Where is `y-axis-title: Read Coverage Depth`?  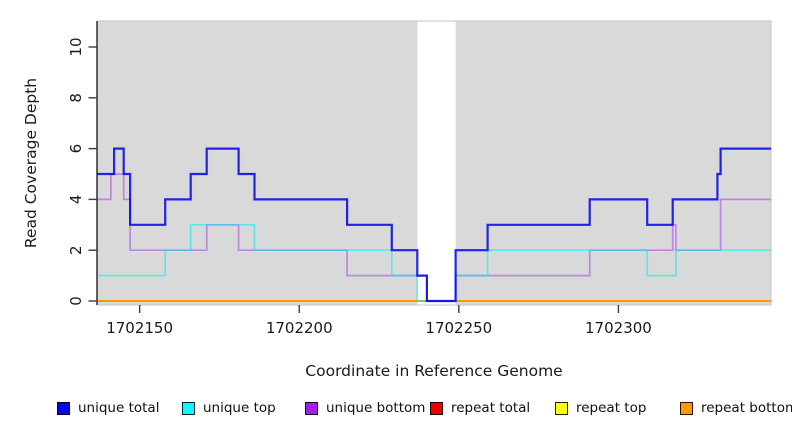
y-axis-title: Read Coverage Depth is located at coordinates (31, 163).